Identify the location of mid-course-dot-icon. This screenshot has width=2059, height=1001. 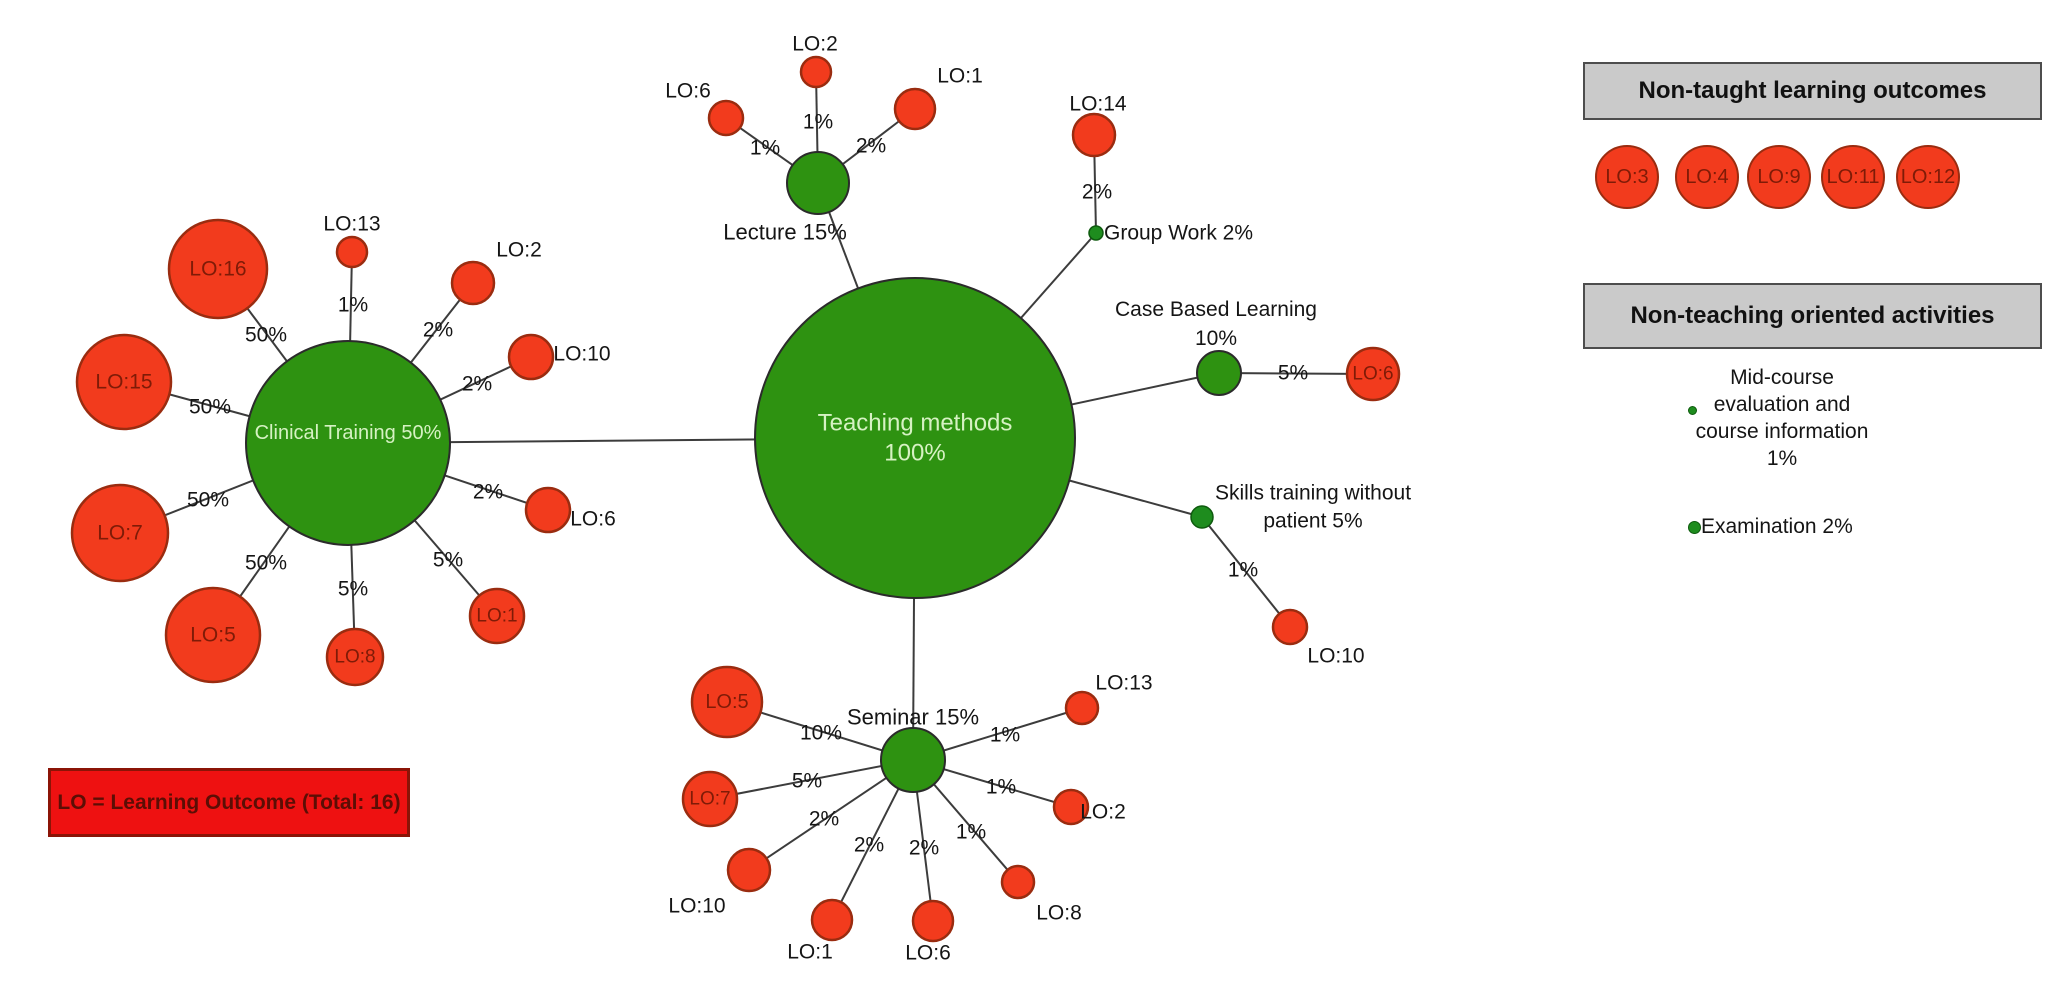
(1692, 410).